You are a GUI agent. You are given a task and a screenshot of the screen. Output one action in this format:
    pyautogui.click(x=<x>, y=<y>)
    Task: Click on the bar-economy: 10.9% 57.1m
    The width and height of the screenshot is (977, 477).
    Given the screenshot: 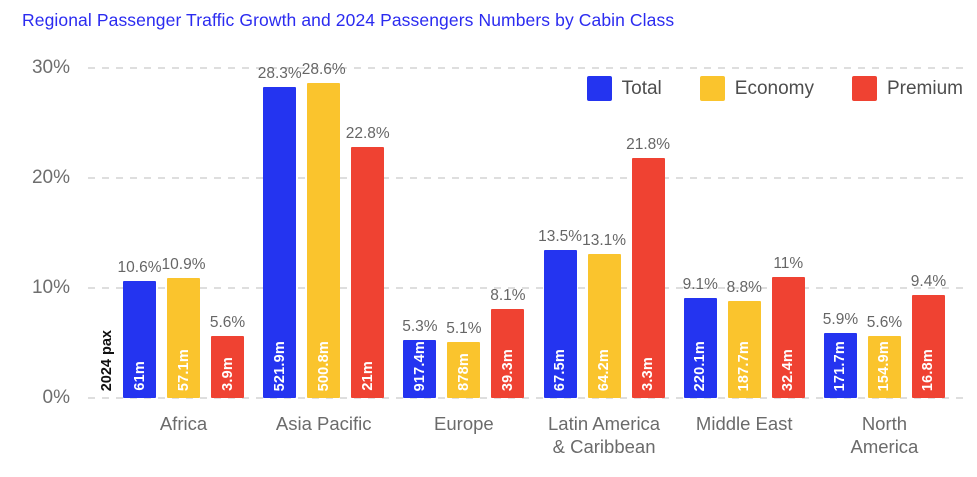 What is the action you would take?
    pyautogui.click(x=183, y=327)
    